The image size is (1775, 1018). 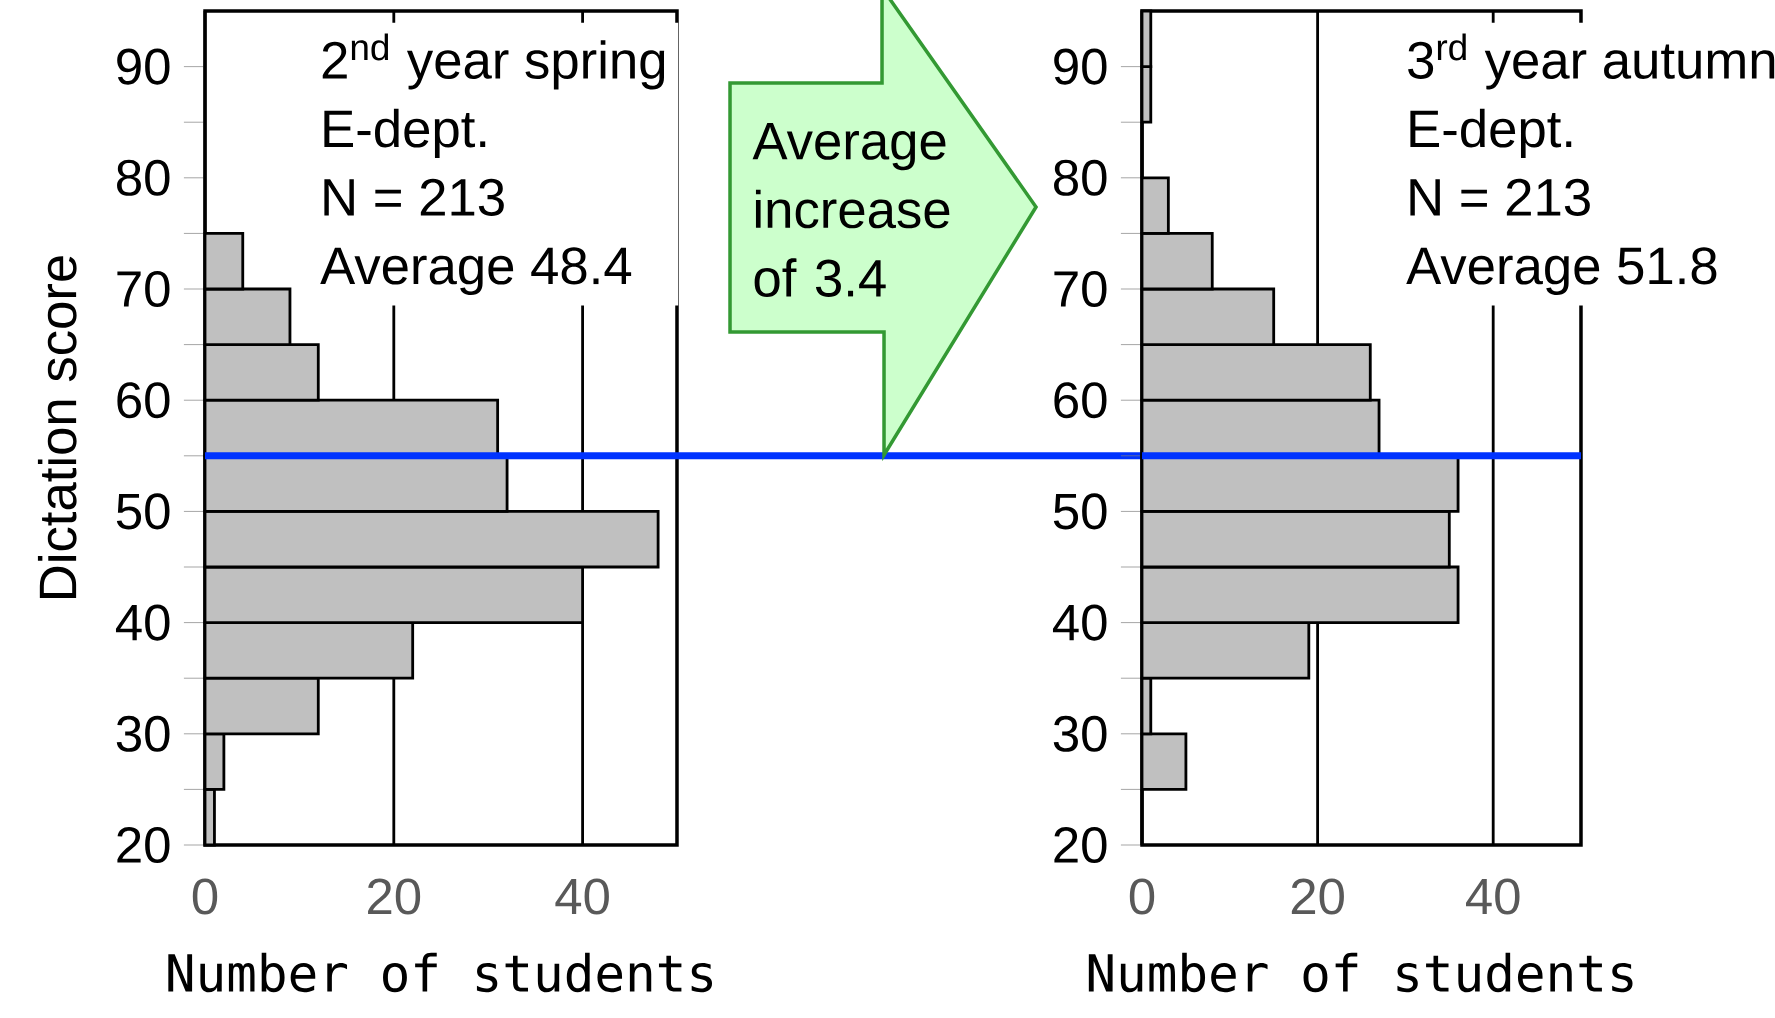 What do you see at coordinates (851, 210) in the screenshot?
I see `text: Average increase of 3.4` at bounding box center [851, 210].